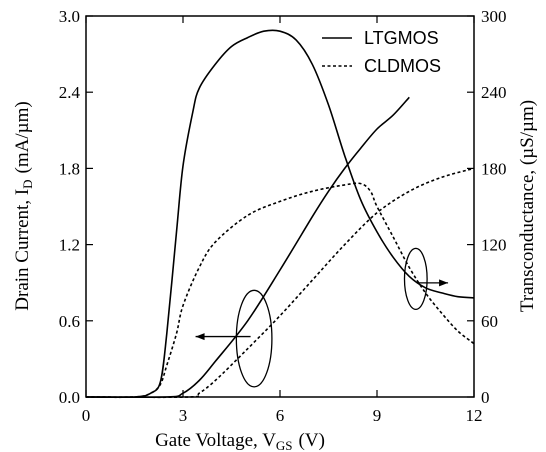 This screenshot has width=546, height=452. What do you see at coordinates (489, 321) in the screenshot?
I see `y-right-tick-label-1: 60` at bounding box center [489, 321].